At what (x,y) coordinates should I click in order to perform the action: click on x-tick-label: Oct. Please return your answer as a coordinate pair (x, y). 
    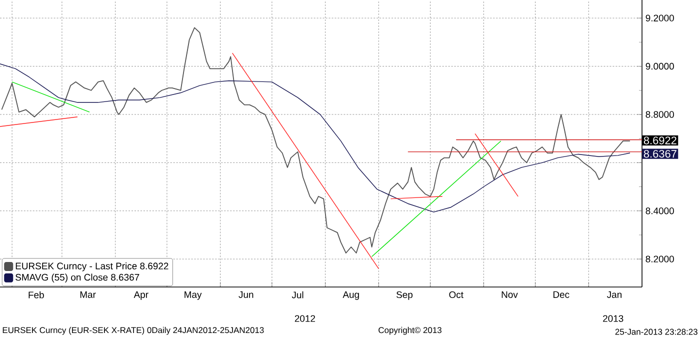
    Looking at the image, I should click on (456, 294).